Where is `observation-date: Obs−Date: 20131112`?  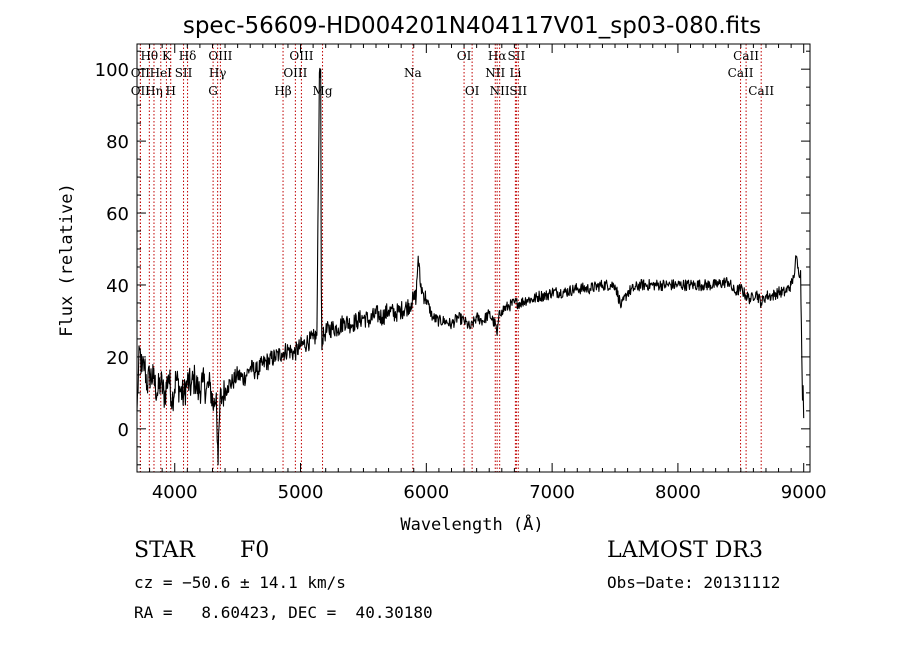
observation-date: Obs−Date: 20131112 is located at coordinates (694, 582).